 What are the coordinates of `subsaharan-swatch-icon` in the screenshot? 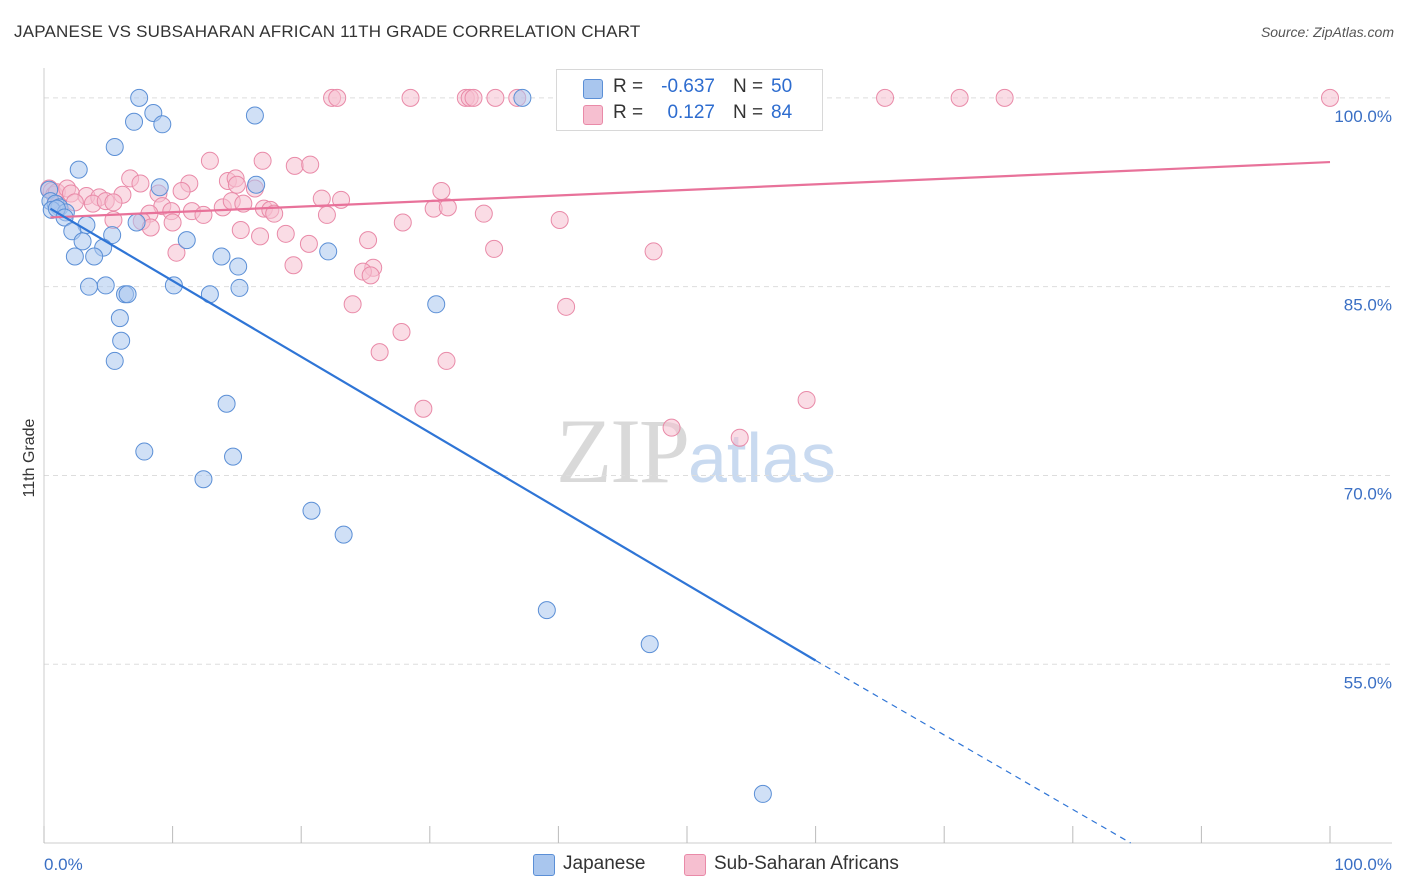 It's located at (593, 115).